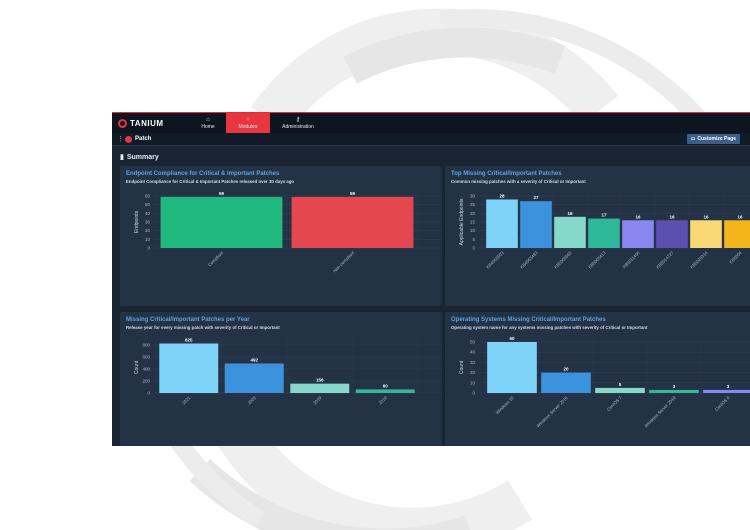 This screenshot has height=530, width=750. I want to click on x-tick-label: KB5025314, so click(699, 260).